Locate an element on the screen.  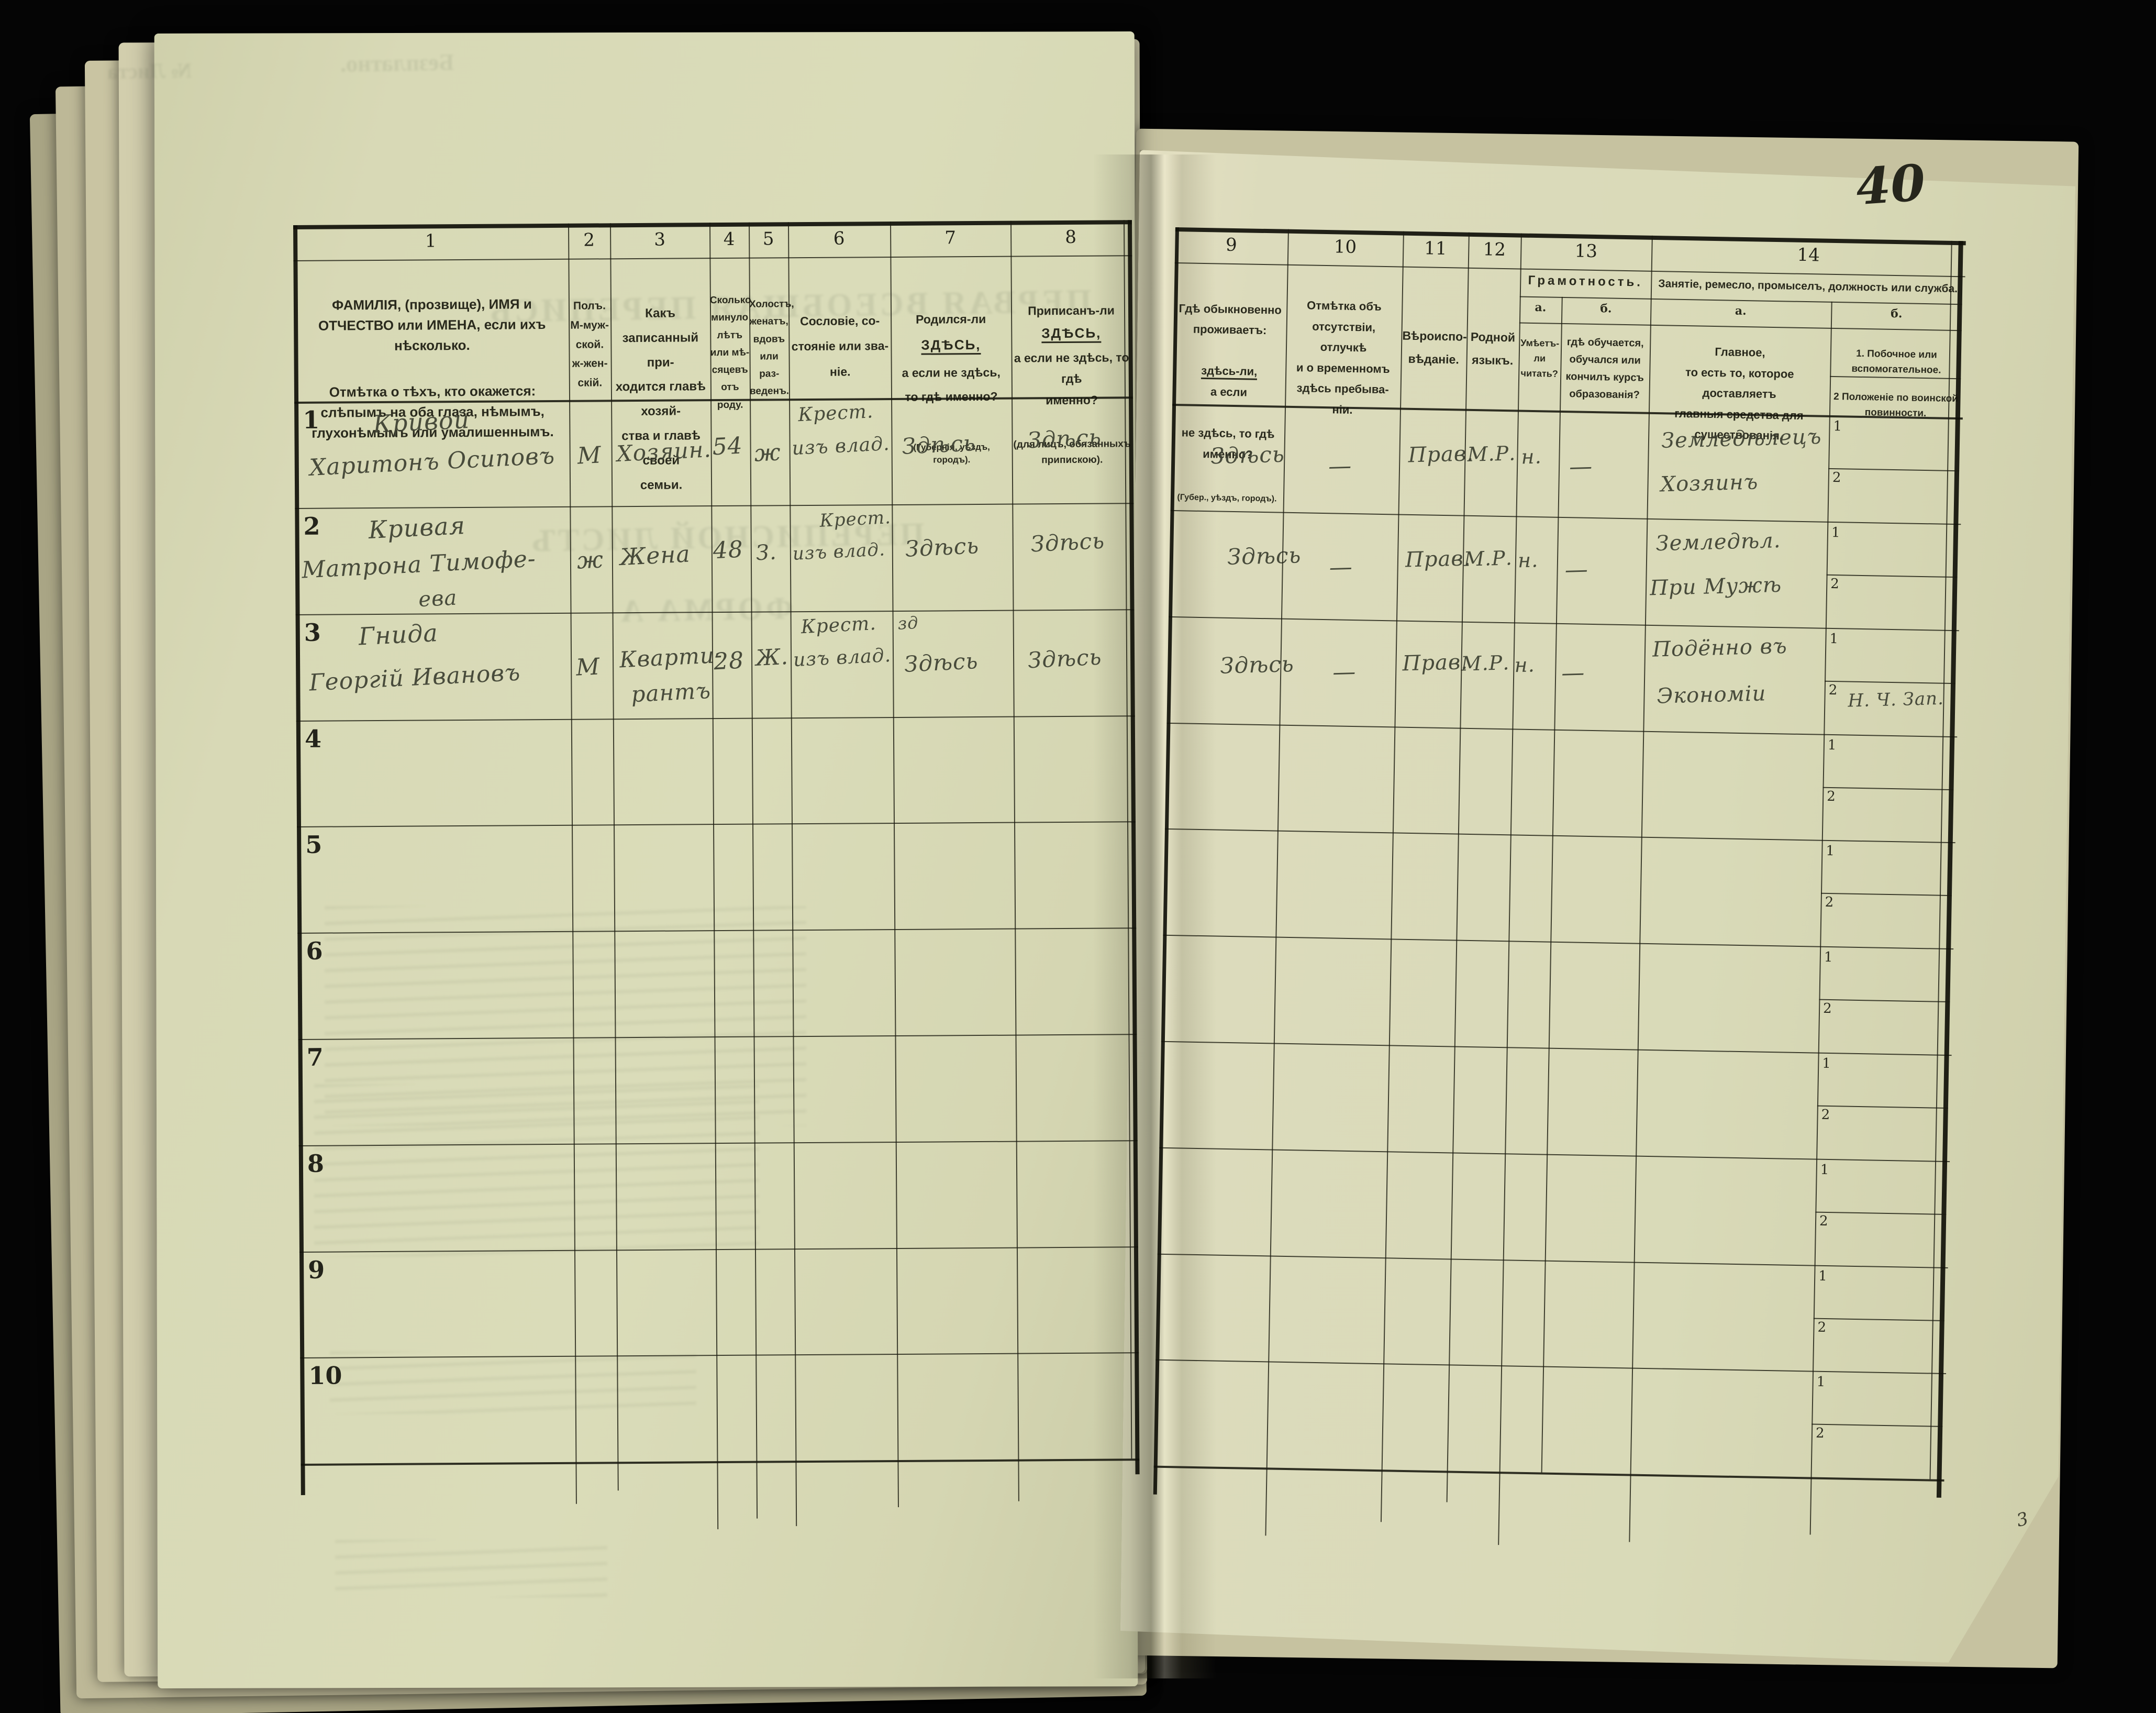
page-number: 40 is located at coordinates (1890, 185).